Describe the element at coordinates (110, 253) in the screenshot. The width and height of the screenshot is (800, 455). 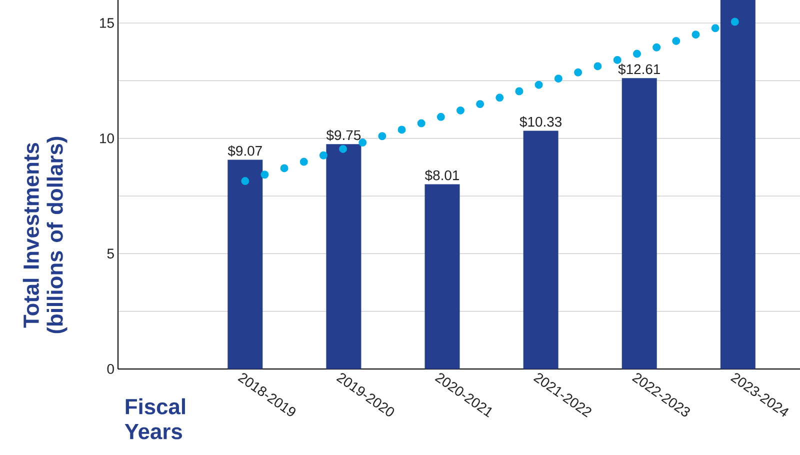
I see `y-tick-label: 5` at that location.